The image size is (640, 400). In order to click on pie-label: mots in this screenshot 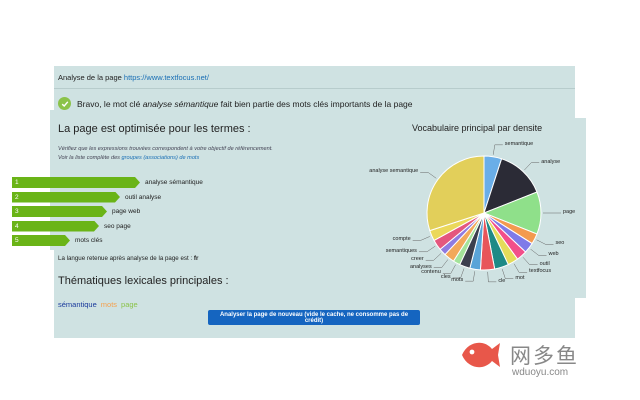, I will do `click(457, 280)`.